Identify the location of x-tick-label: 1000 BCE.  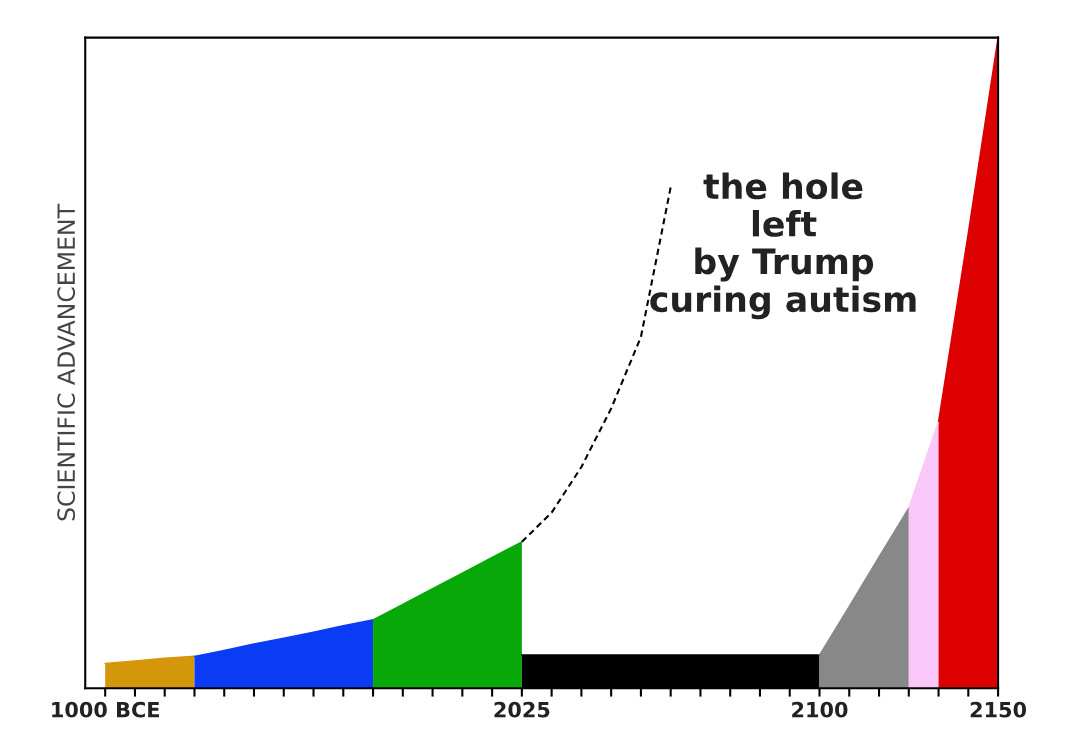
(105, 709).